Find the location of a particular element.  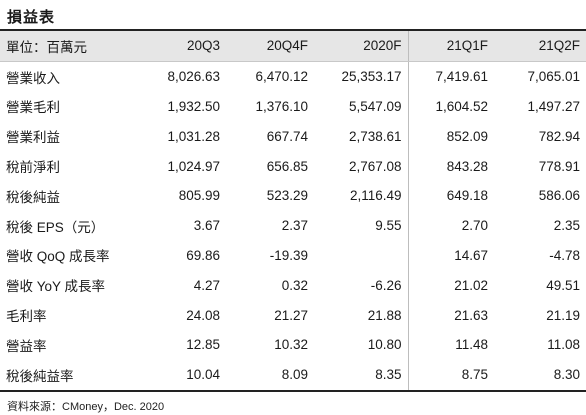

table-row: 營收 YoY 成長率 4.27 0.32 -6.26 21.02 49.51 is located at coordinates (293, 285).